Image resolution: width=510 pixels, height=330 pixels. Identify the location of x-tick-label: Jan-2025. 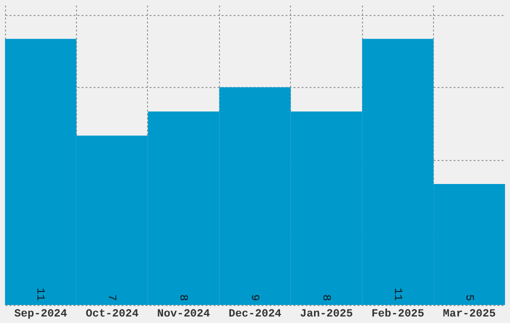
(327, 314).